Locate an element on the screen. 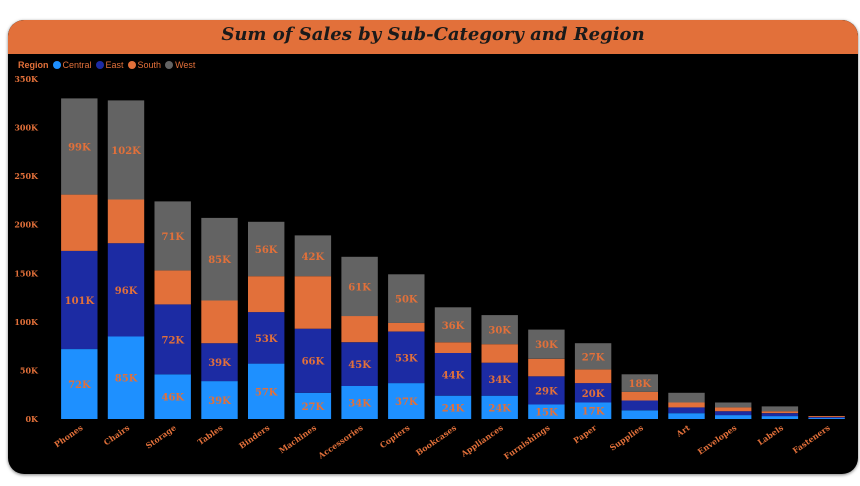 The height and width of the screenshot is (486, 860). x-tick-label: Envelopes is located at coordinates (717, 439).